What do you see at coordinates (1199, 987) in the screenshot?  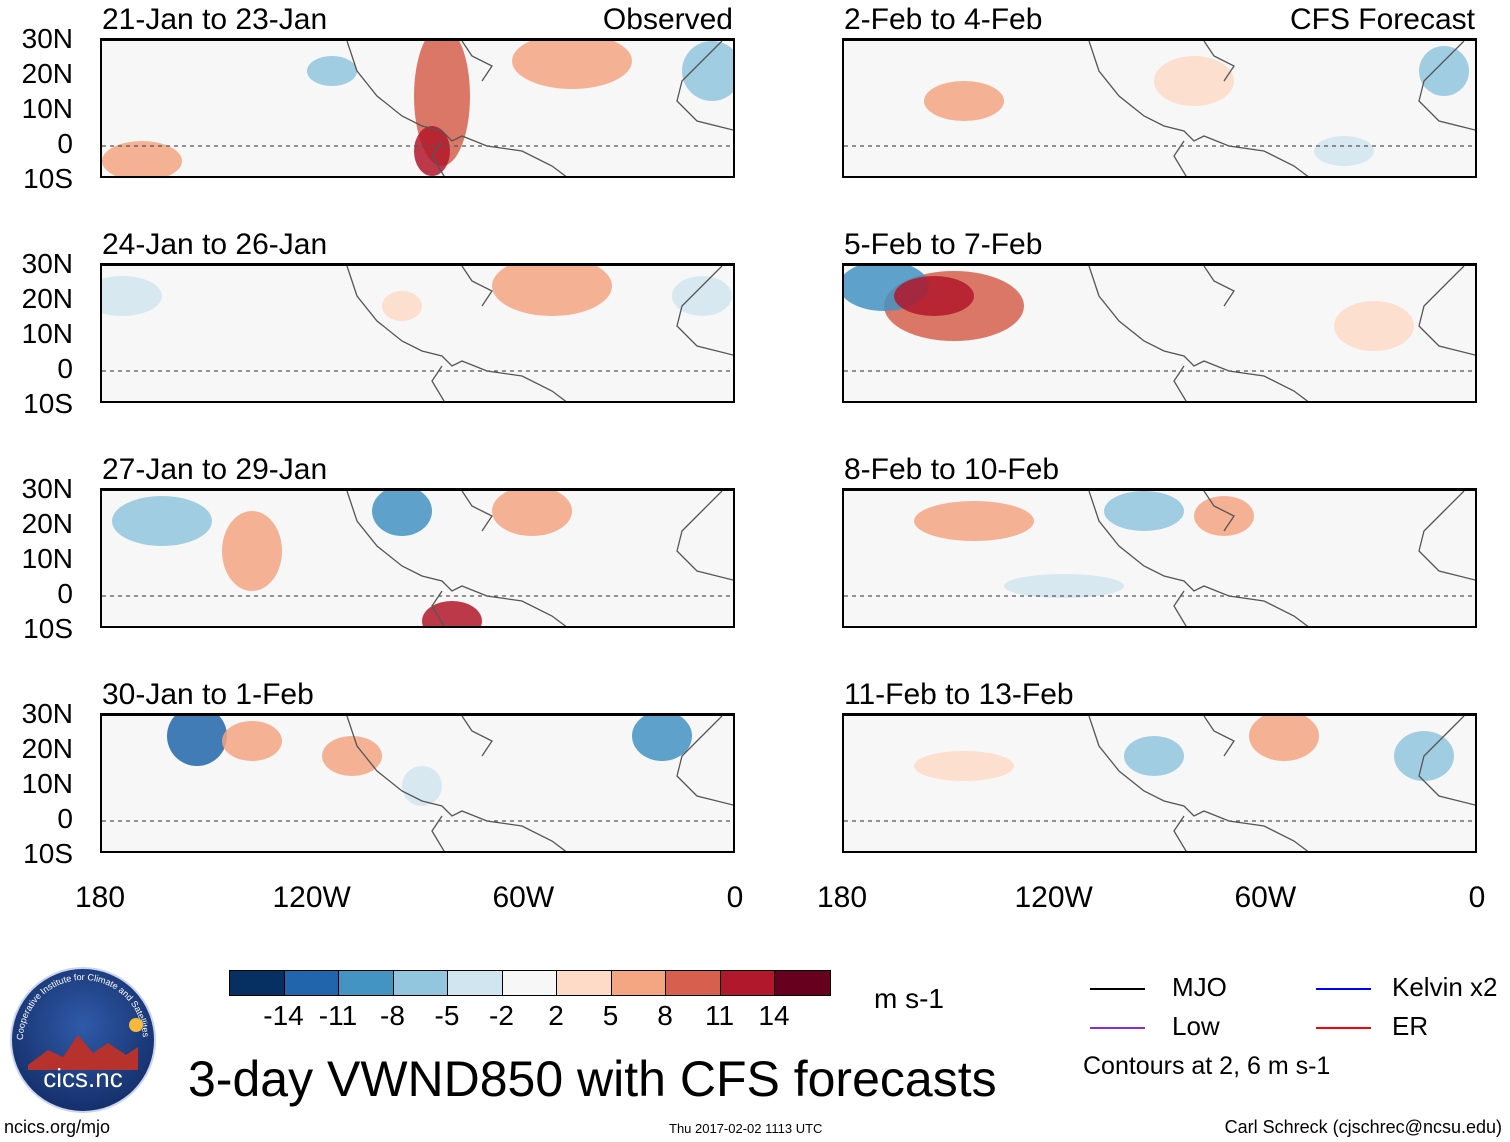 I see `legend-label-mjo: MJO` at bounding box center [1199, 987].